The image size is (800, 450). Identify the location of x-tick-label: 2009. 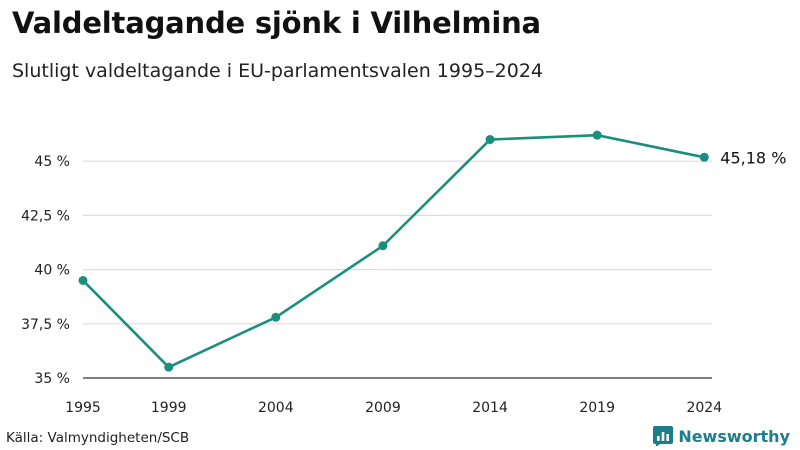
(383, 408).